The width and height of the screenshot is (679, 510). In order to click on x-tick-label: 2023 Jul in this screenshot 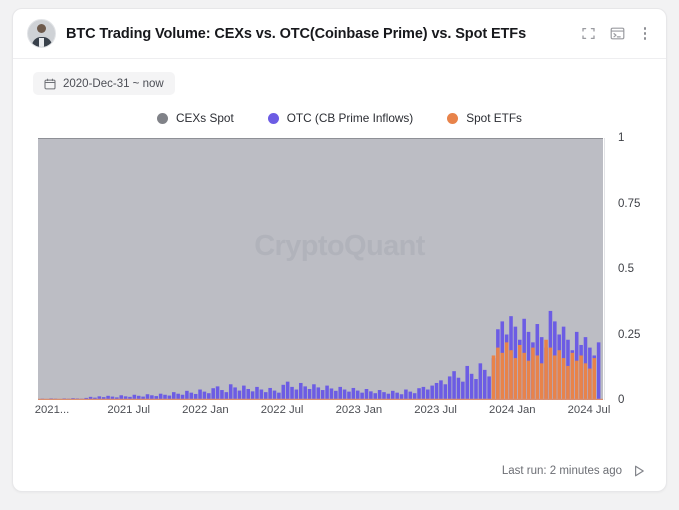, I will do `click(435, 410)`.